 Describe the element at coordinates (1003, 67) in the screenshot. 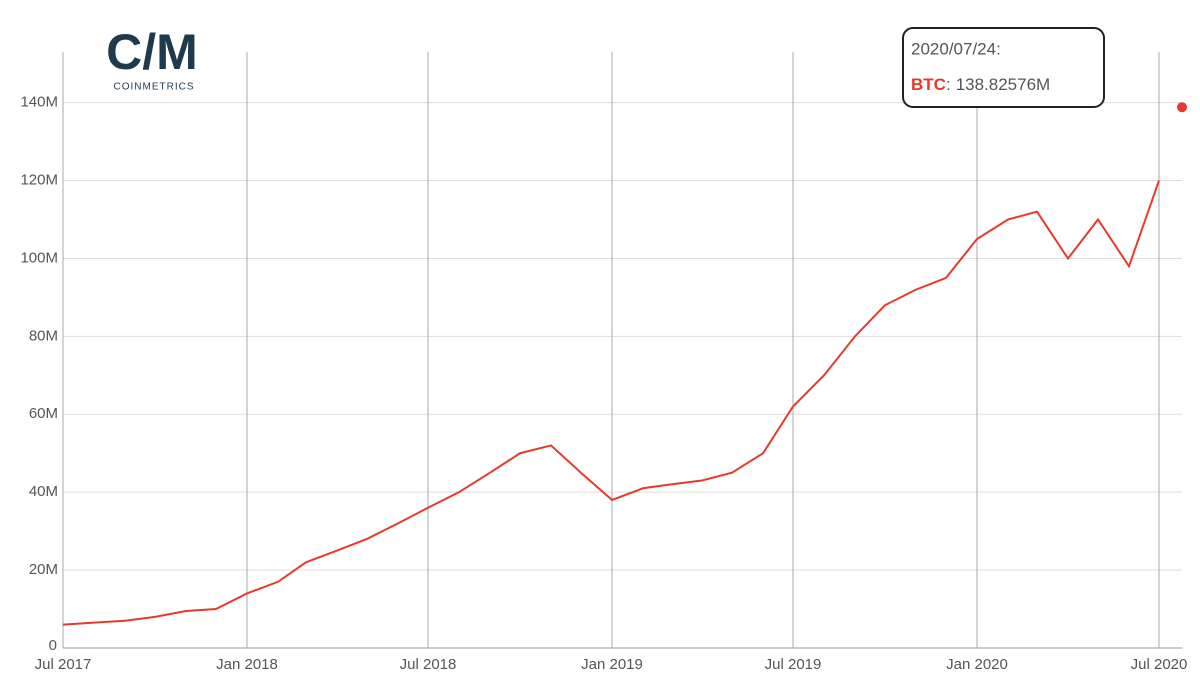

I see `tooltip-box` at that location.